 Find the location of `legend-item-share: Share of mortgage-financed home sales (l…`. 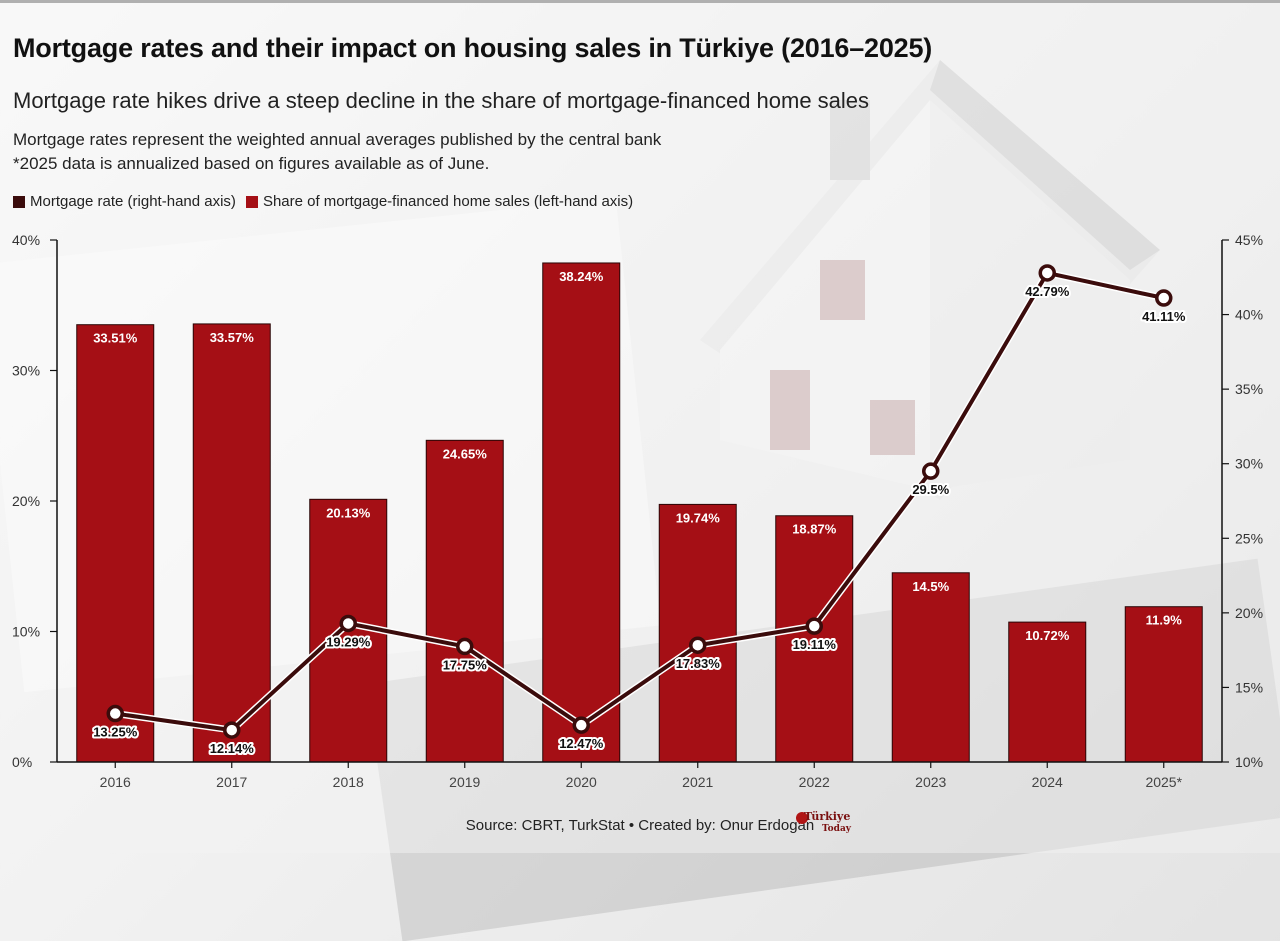

legend-item-share: Share of mortgage-financed home sales (l… is located at coordinates (439, 201).